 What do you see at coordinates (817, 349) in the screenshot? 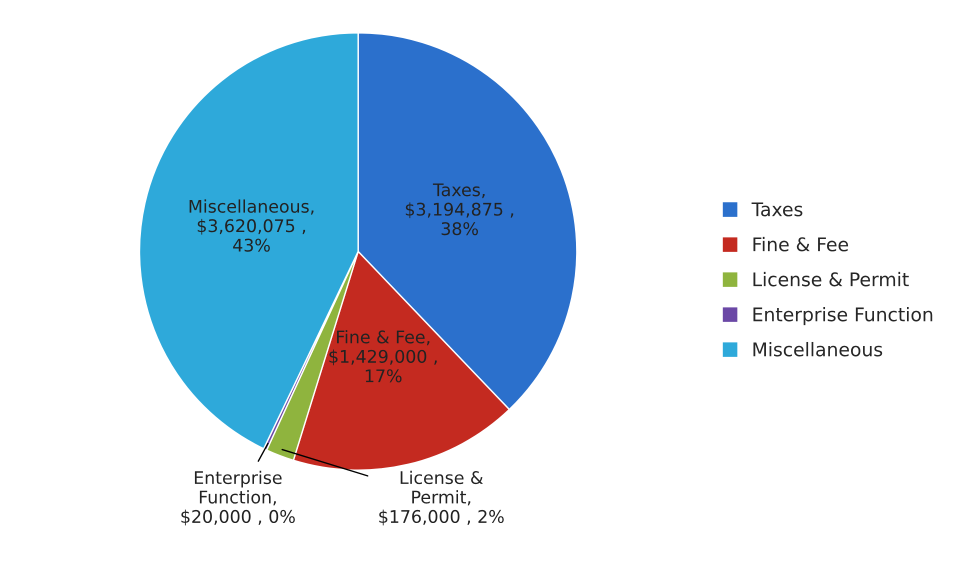
I see `legend-label: Miscellaneous` at bounding box center [817, 349].